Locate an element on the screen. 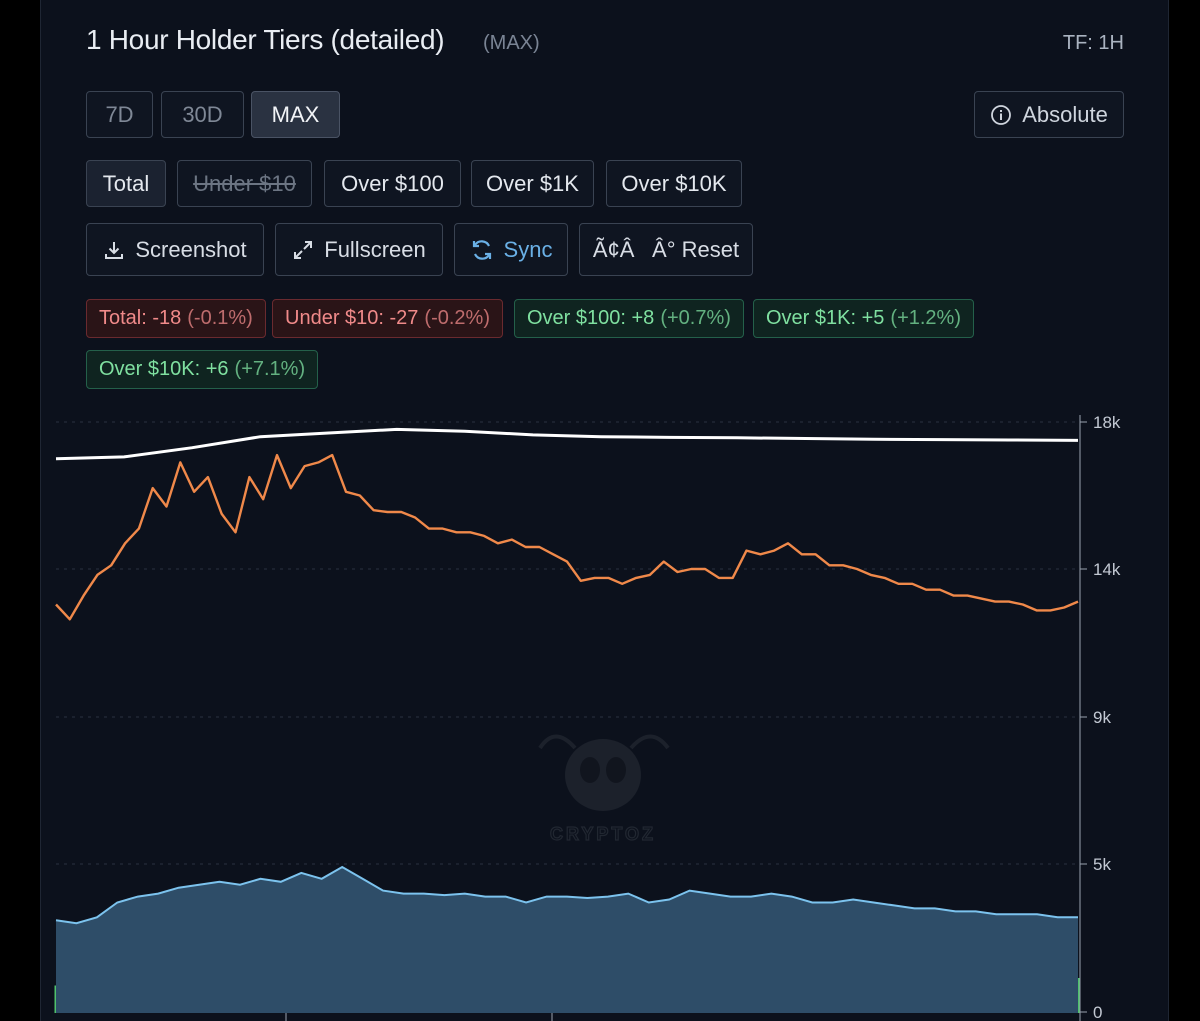 This screenshot has width=1200, height=1021. y-tick-label: 0 is located at coordinates (1097, 1012).